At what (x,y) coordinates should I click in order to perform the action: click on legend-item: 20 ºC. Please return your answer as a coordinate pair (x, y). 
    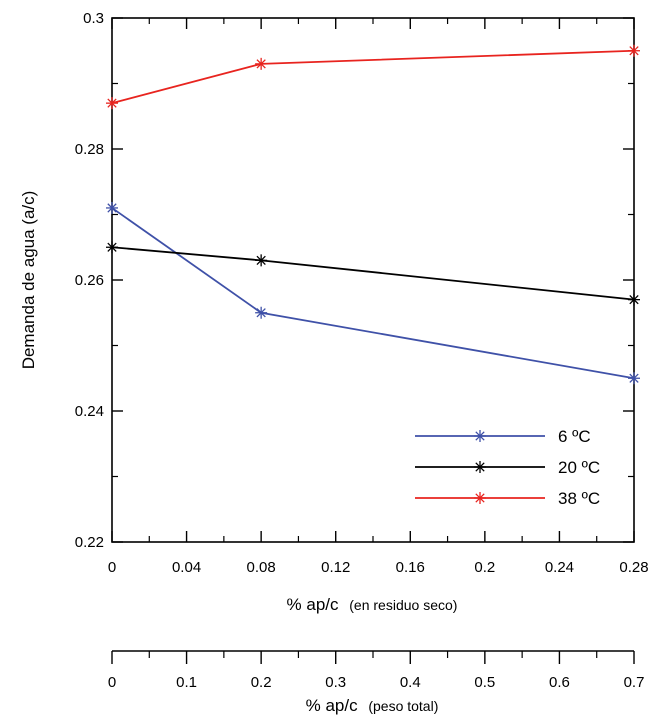
    Looking at the image, I should click on (507, 467).